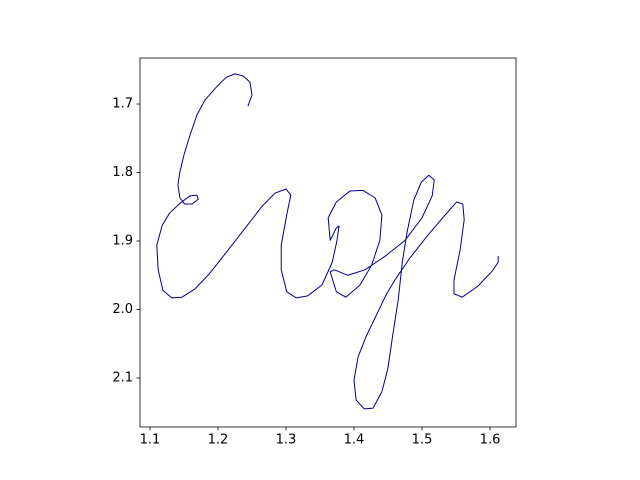 The image size is (640, 480). I want to click on x-tick-label: 1.2, so click(218, 440).